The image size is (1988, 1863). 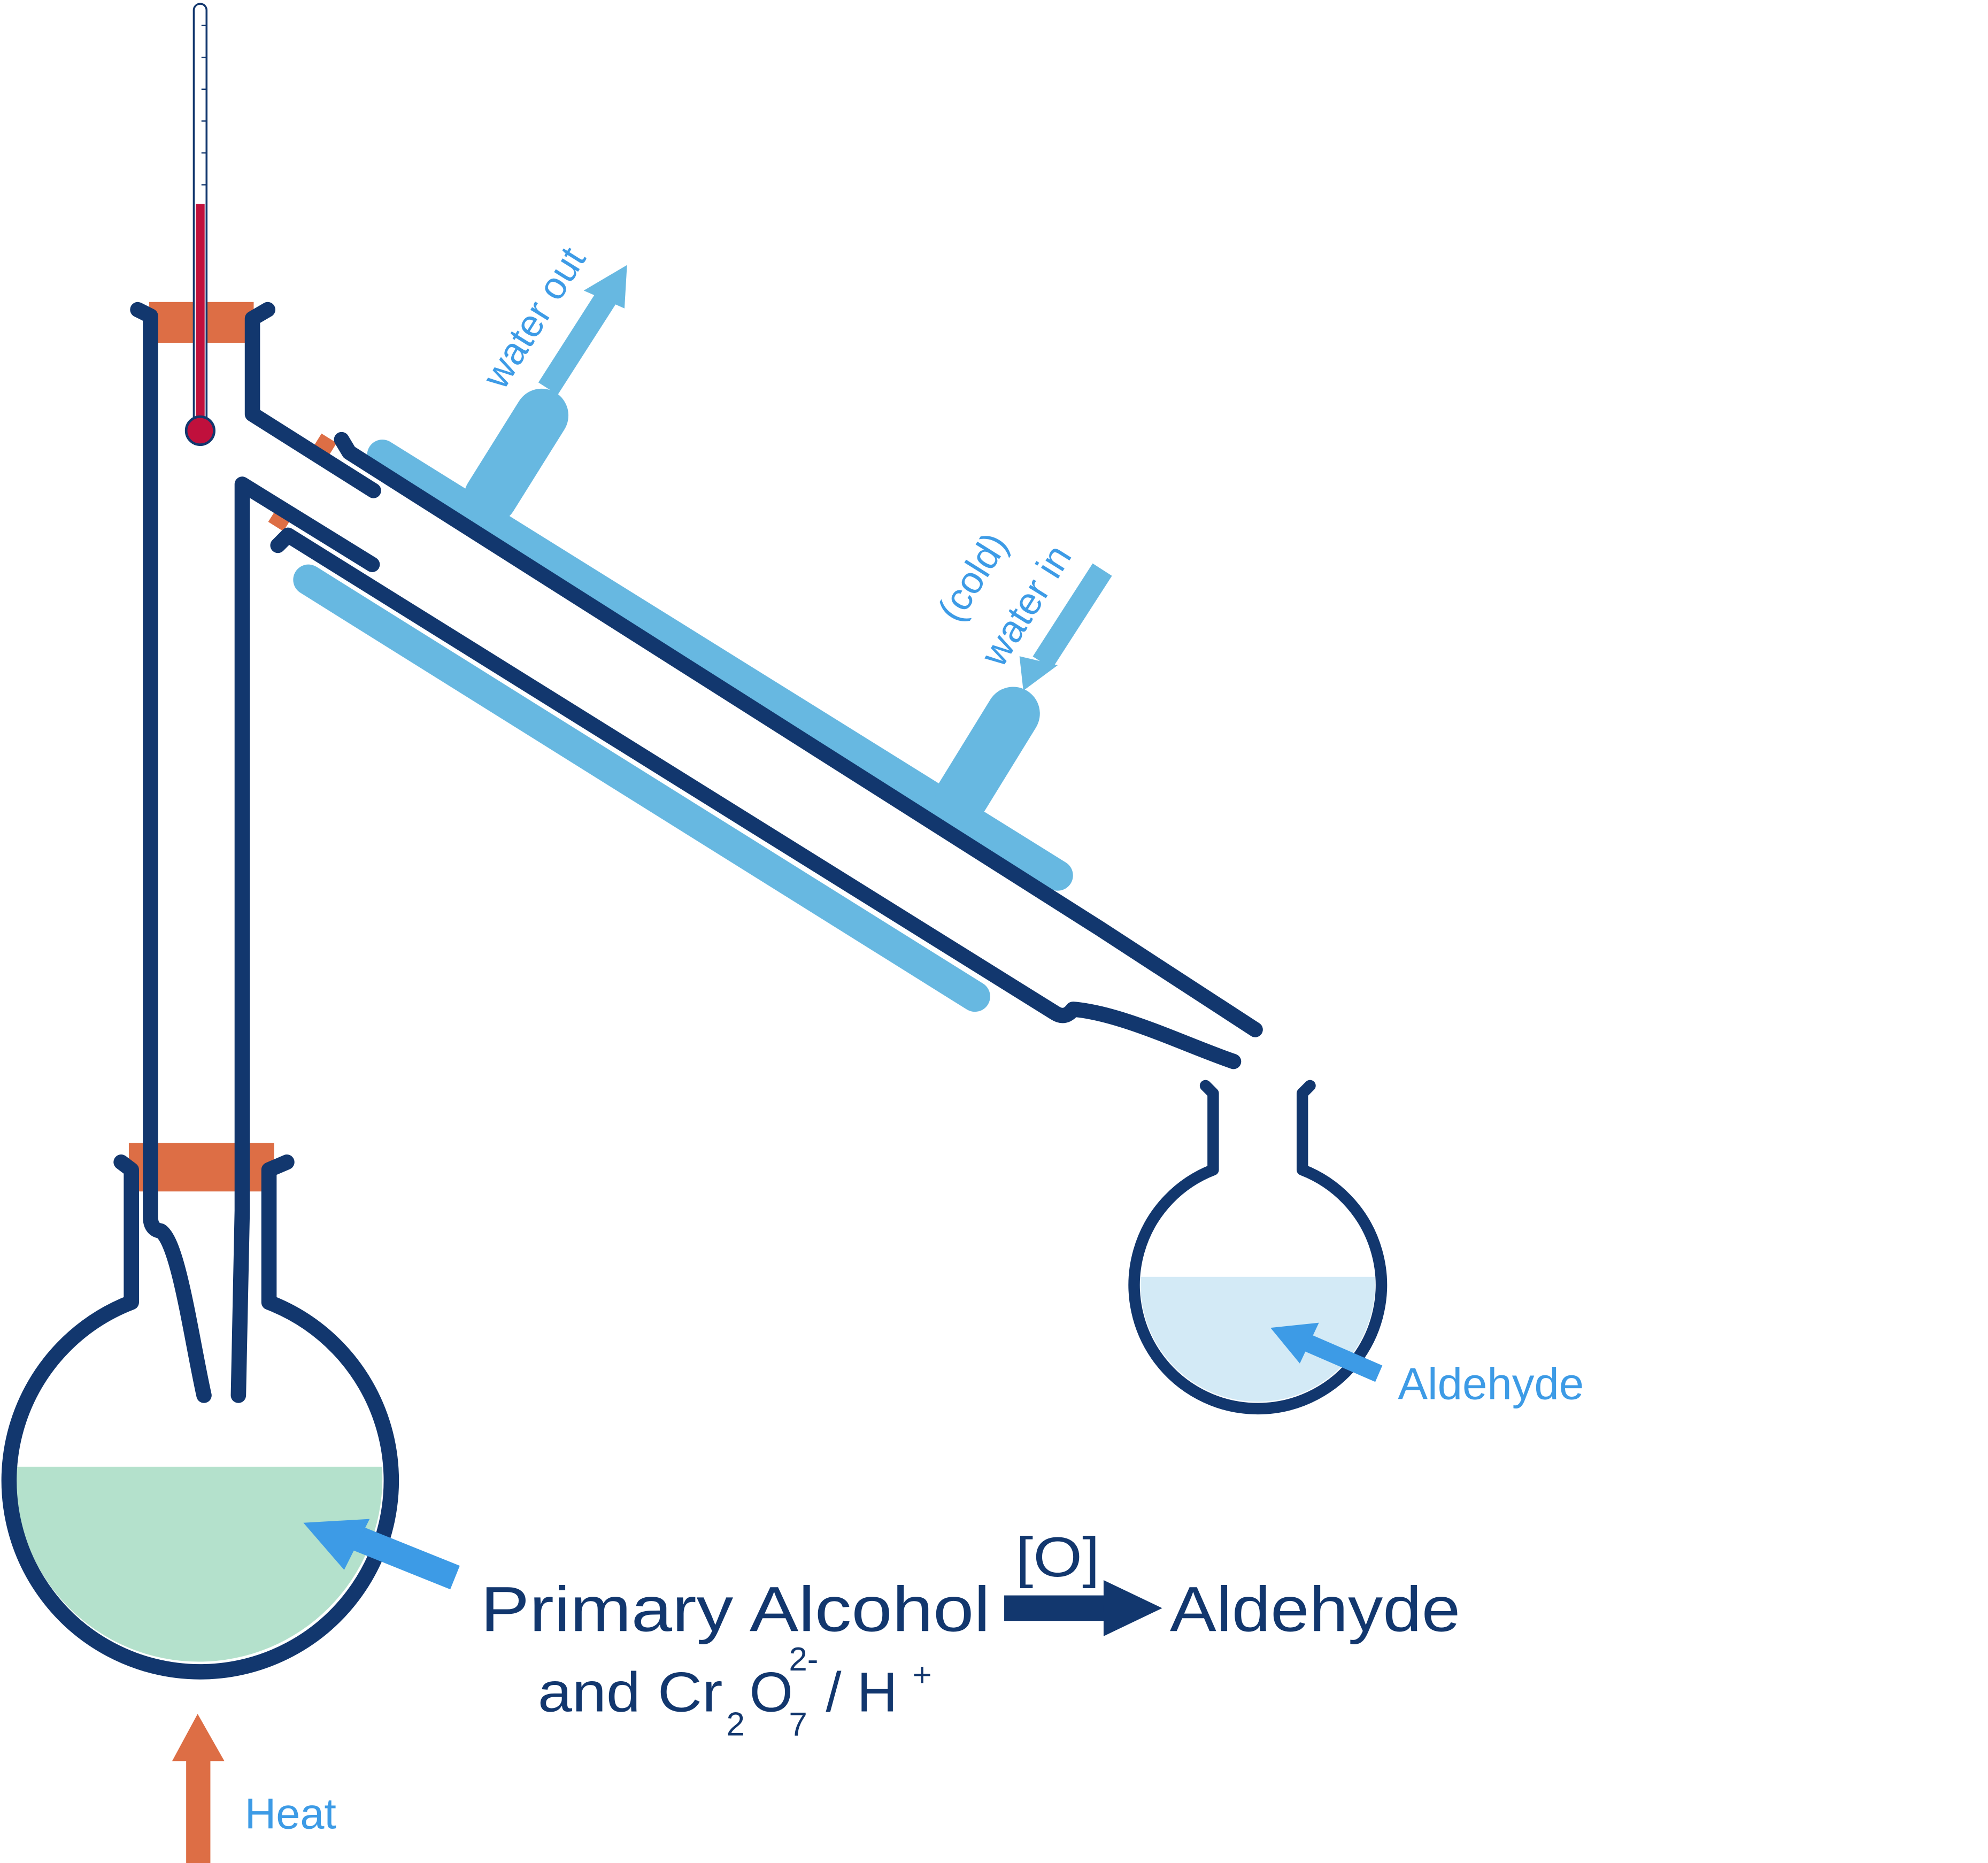 What do you see at coordinates (1258, 1339) in the screenshot?
I see `distillate-liquid` at bounding box center [1258, 1339].